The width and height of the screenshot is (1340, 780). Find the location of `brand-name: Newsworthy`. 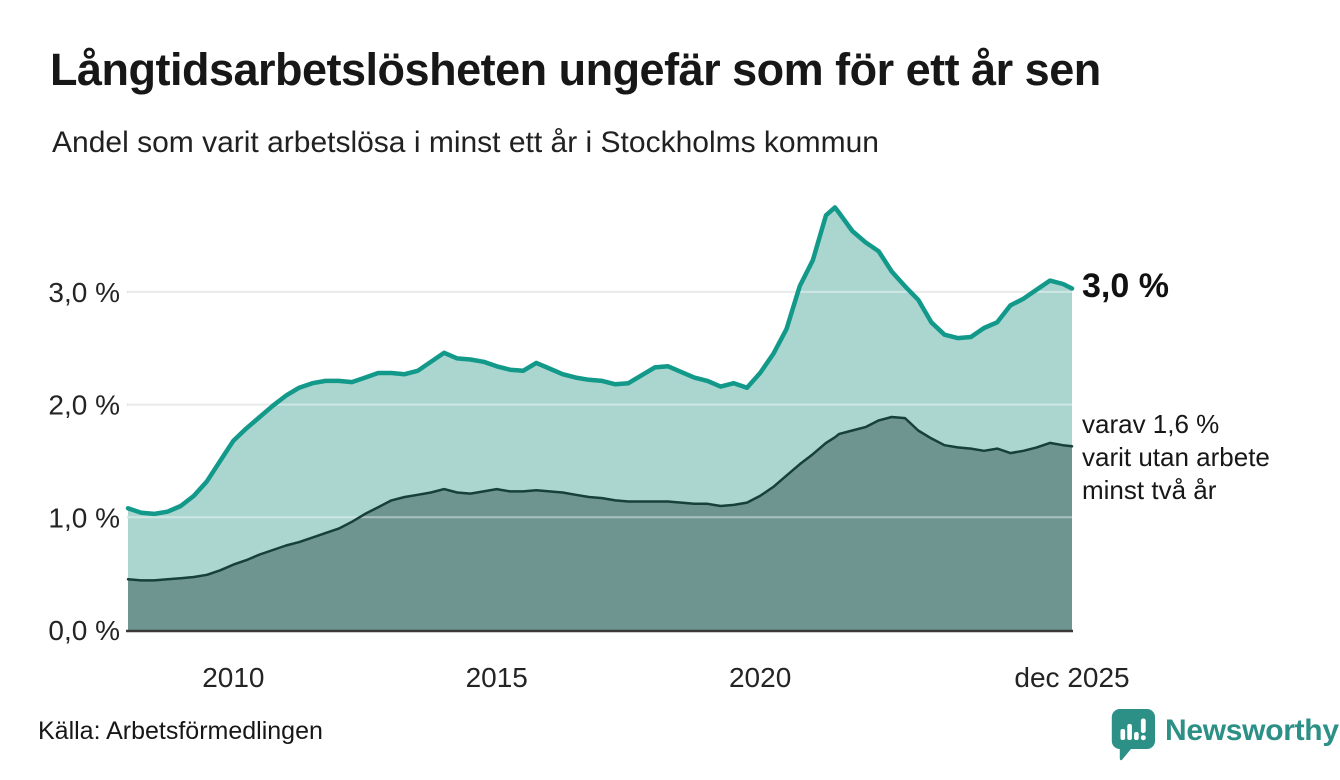

brand-name: Newsworthy is located at coordinates (1252, 730).